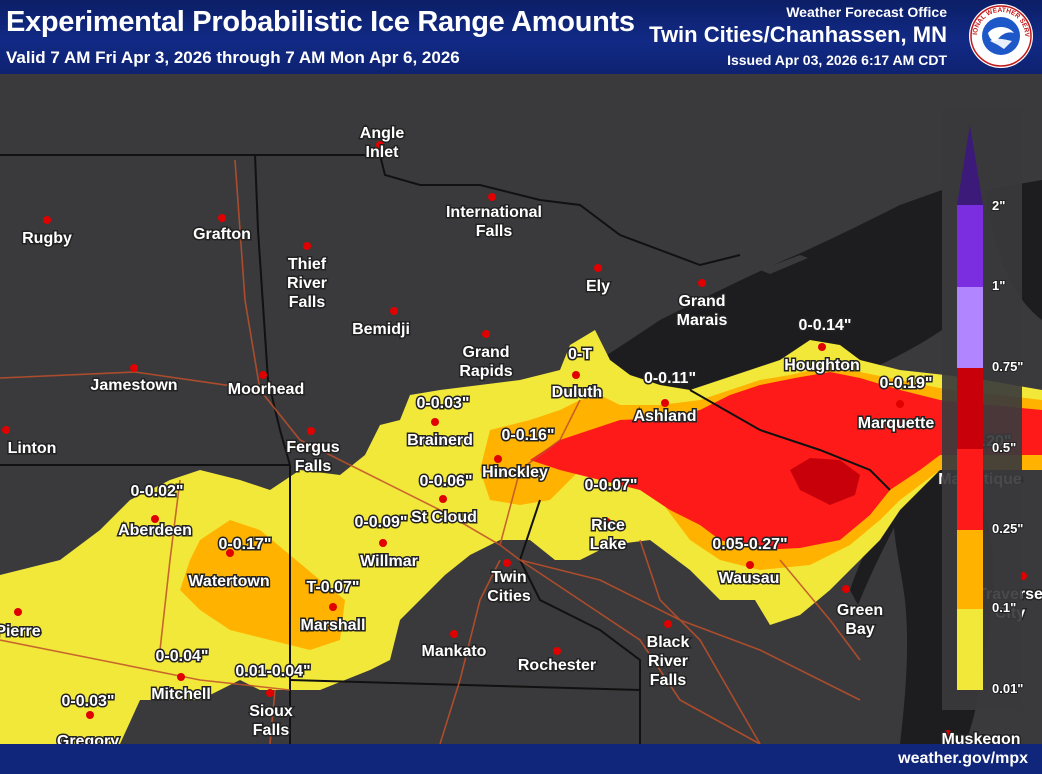 Image resolution: width=1042 pixels, height=774 pixels. I want to click on city-label: Grand Rapids, so click(485, 362).